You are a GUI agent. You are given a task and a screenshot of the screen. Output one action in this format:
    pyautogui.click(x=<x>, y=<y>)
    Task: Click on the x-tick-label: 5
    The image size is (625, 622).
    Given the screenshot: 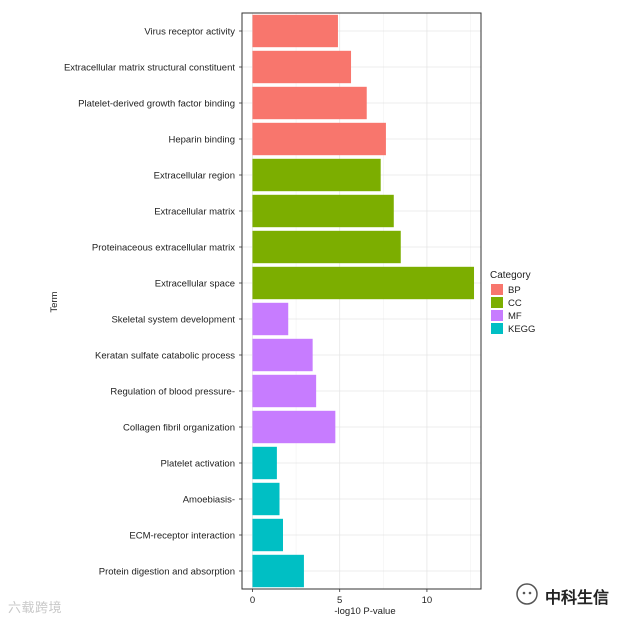 What is the action you would take?
    pyautogui.click(x=339, y=600)
    